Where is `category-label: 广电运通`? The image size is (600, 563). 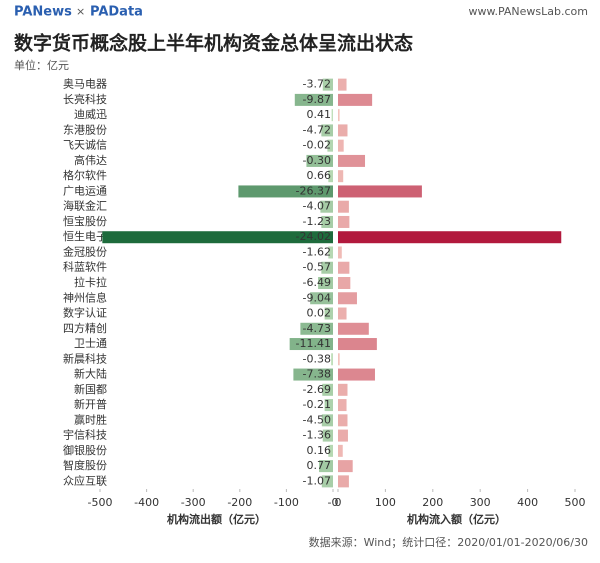 category-label: 广电运通 is located at coordinates (85, 190).